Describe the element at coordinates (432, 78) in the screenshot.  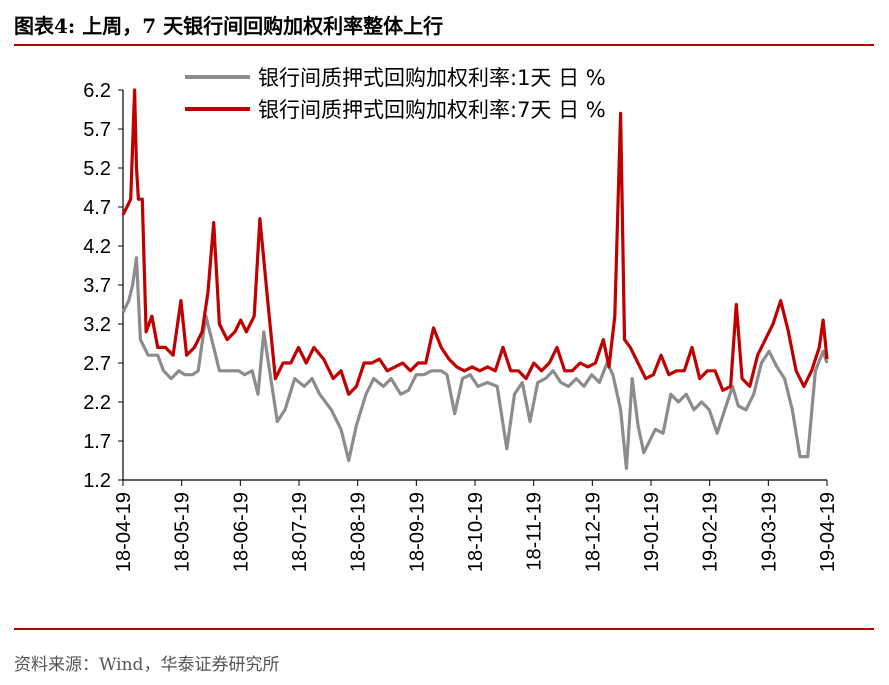
I see `legend-label-1: 银行间质押式回购加权利率:1天 日 %` at that location.